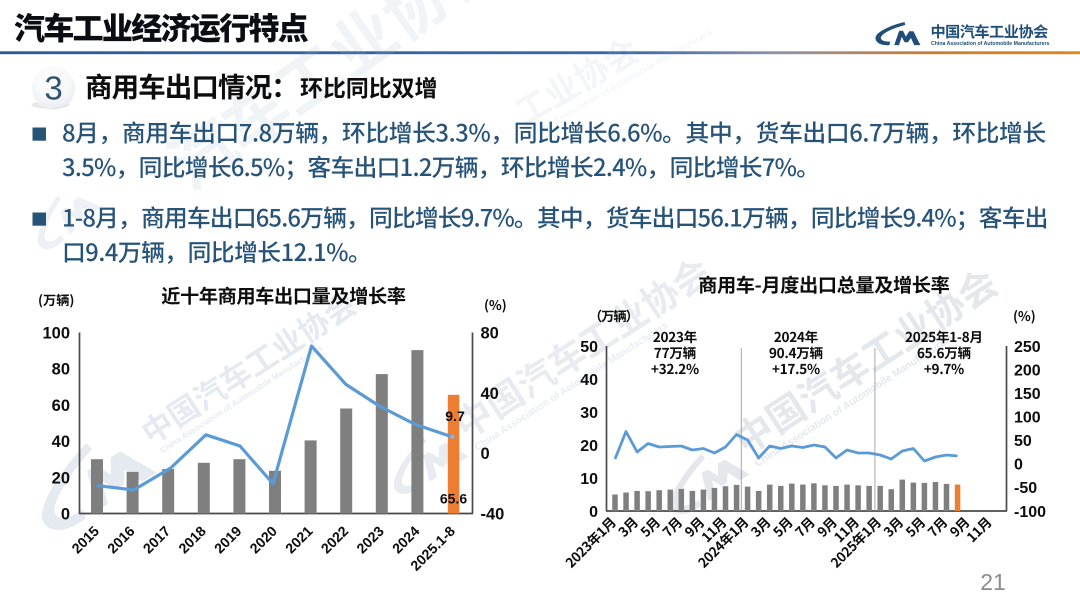  Describe the element at coordinates (61, 406) in the screenshot. I see `svg-text: 60` at that location.